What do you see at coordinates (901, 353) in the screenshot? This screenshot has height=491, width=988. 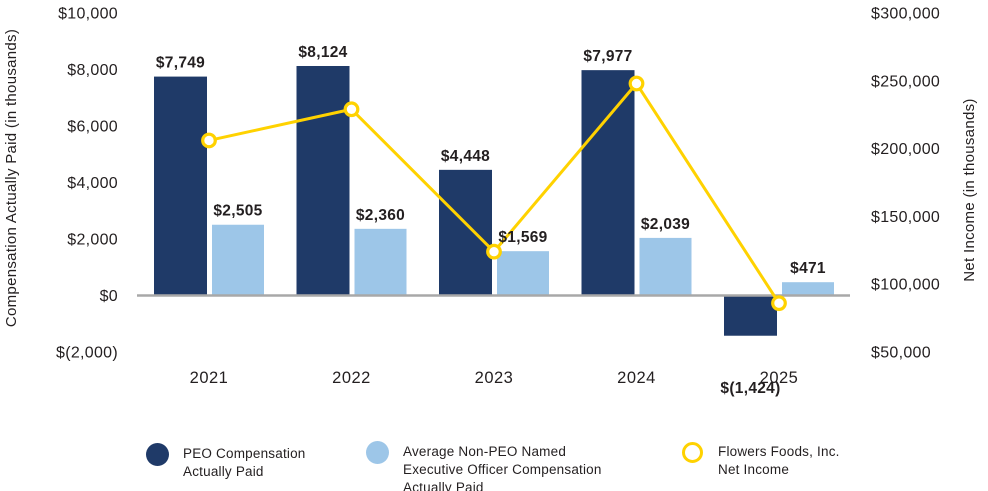 I see `right-axis-tick-label: $50,000` at bounding box center [901, 353].